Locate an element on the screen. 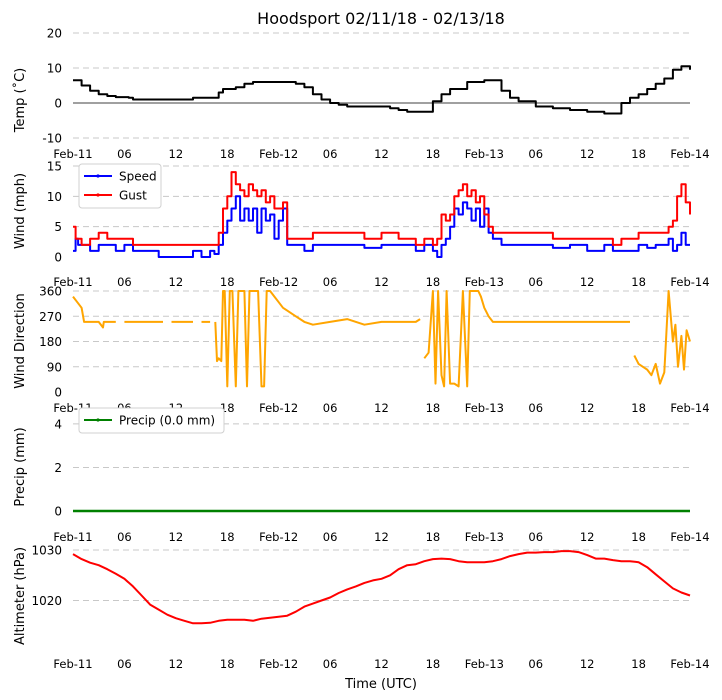 Image resolution: width=722 pixels, height=700 pixels. x-axis-label: Time (UTC) is located at coordinates (380, 684).